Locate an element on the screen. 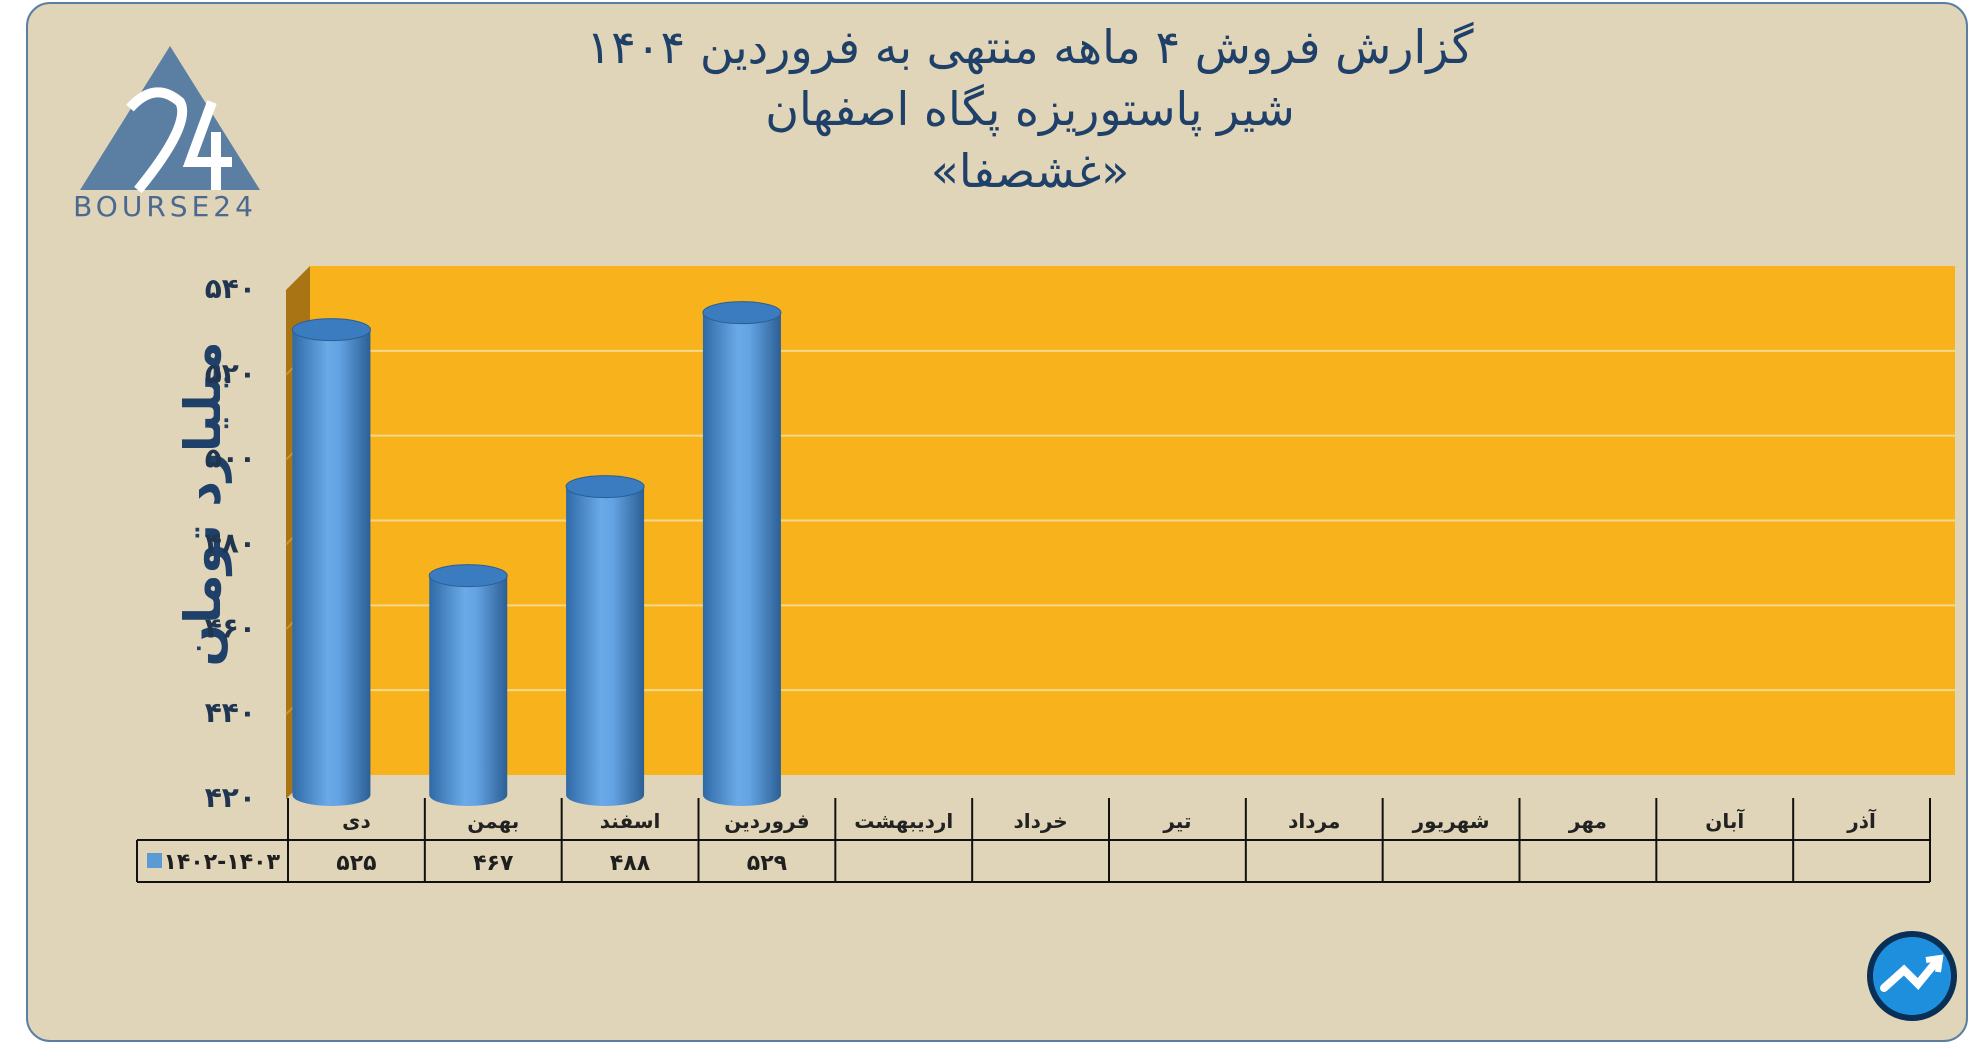 This screenshot has width=1986, height=1047. chart-ticker: «غشصفا» is located at coordinates (1030, 171).